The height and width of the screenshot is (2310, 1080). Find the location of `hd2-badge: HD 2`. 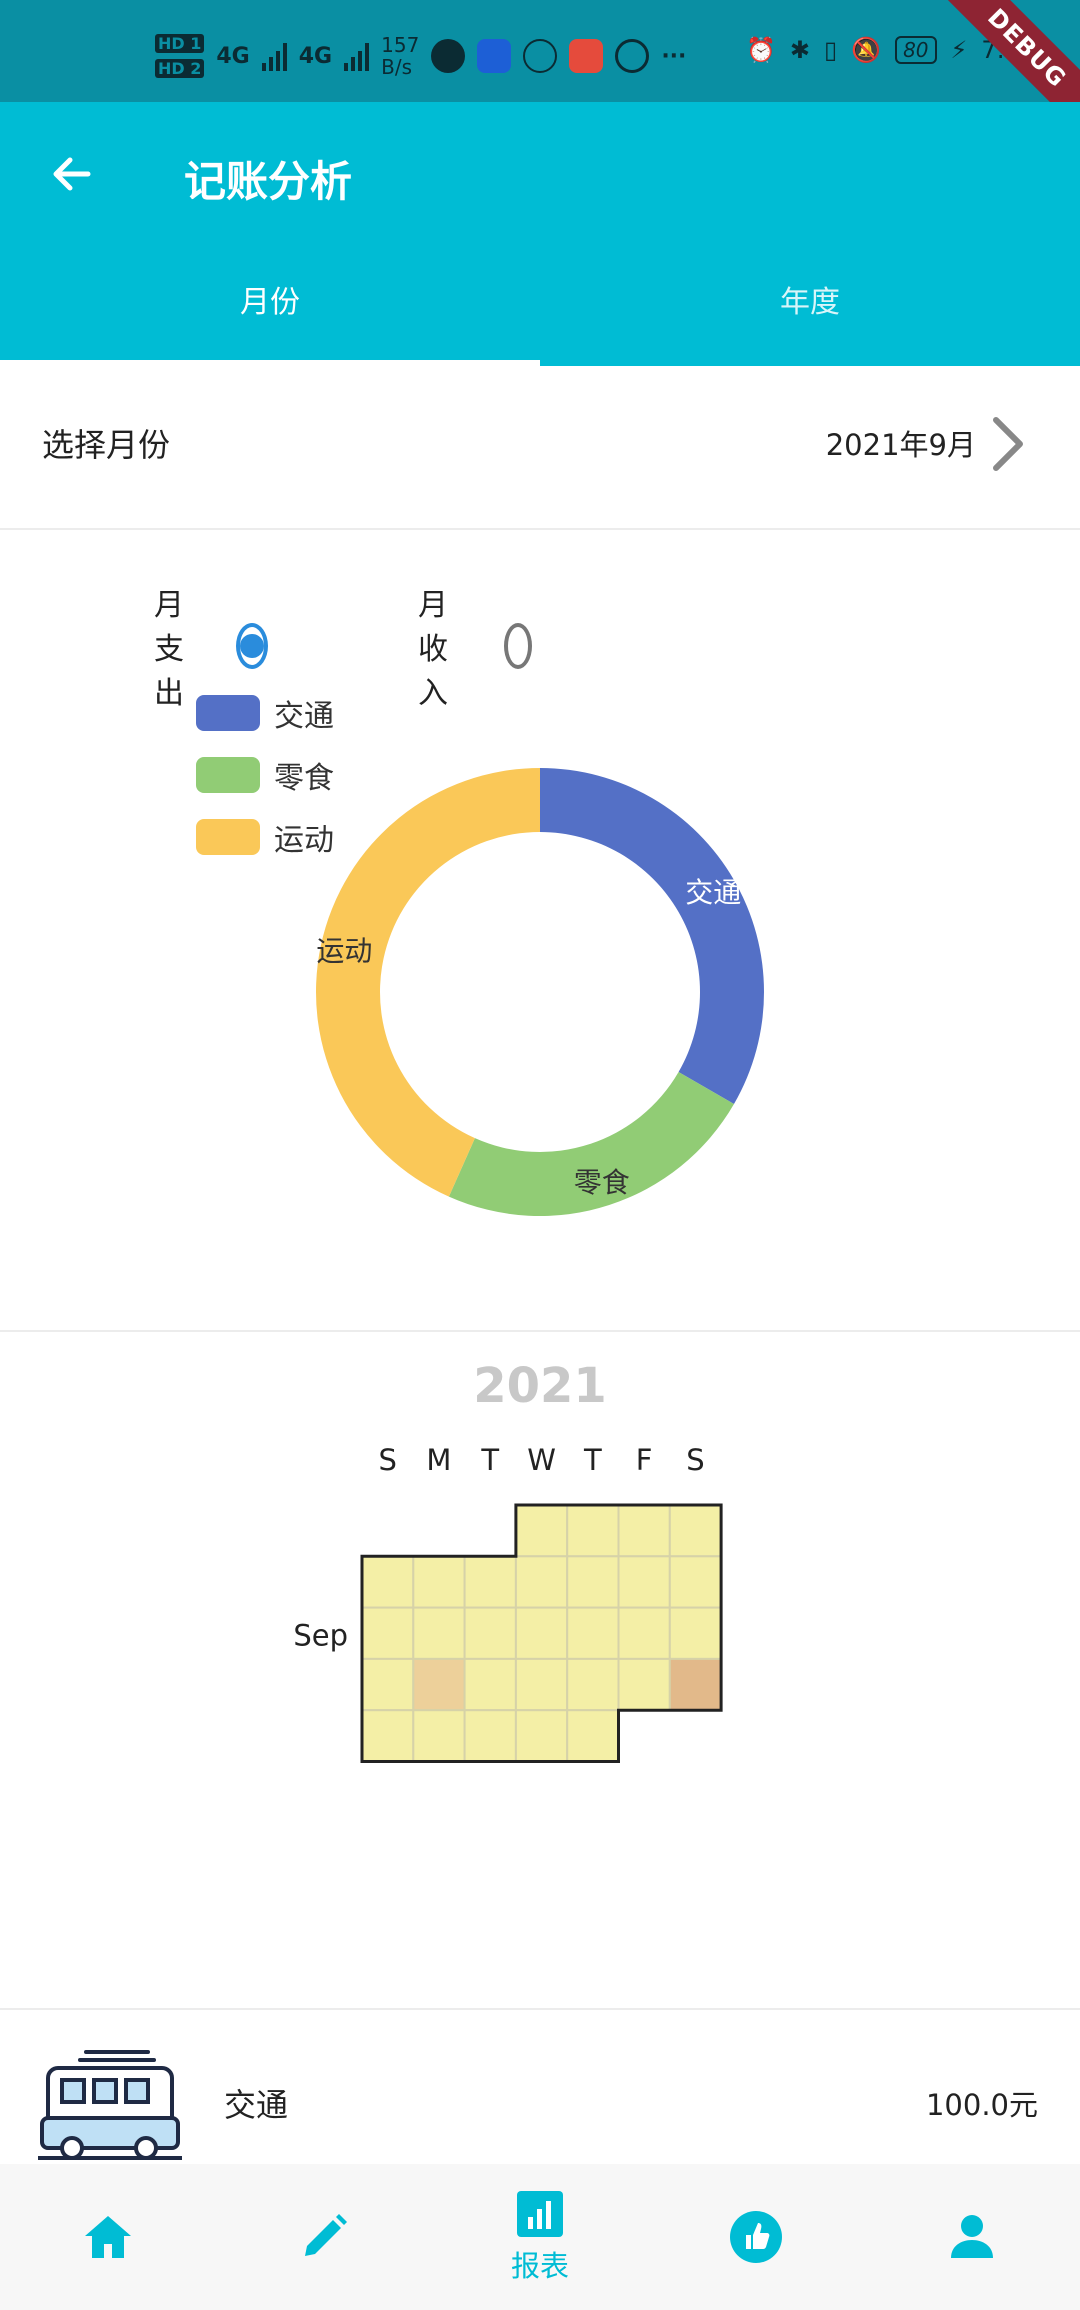

hd2-badge: HD 2 is located at coordinates (180, 68).